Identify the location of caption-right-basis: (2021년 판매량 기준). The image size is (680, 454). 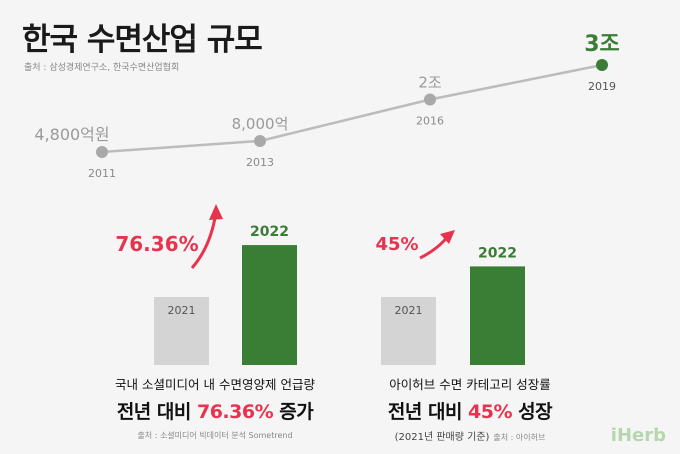
(442, 437).